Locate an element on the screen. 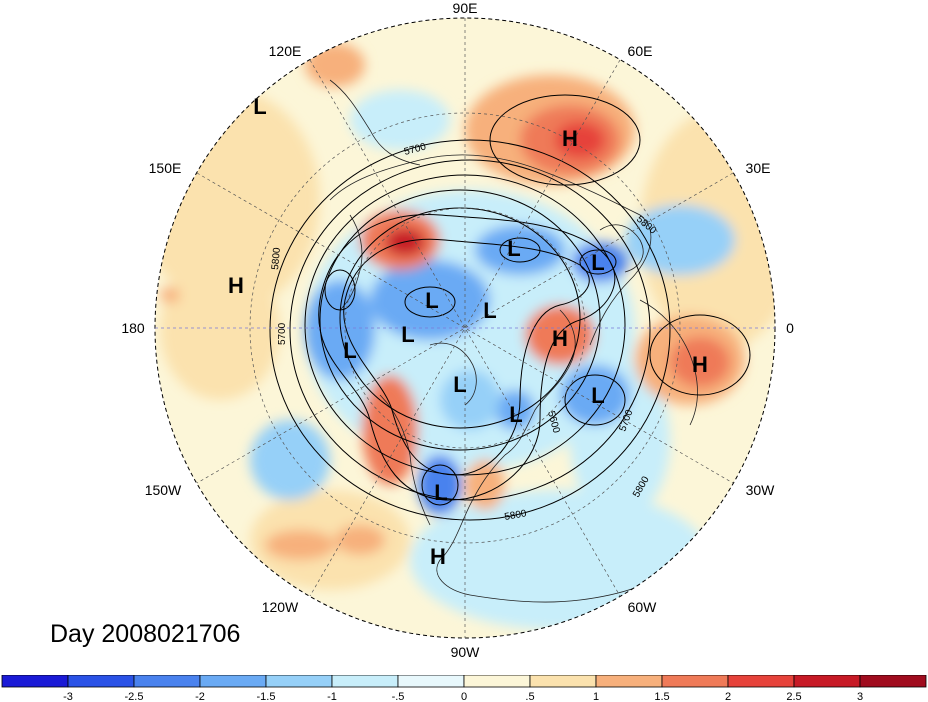  colorbar-tick-label: .5 is located at coordinates (529, 696).